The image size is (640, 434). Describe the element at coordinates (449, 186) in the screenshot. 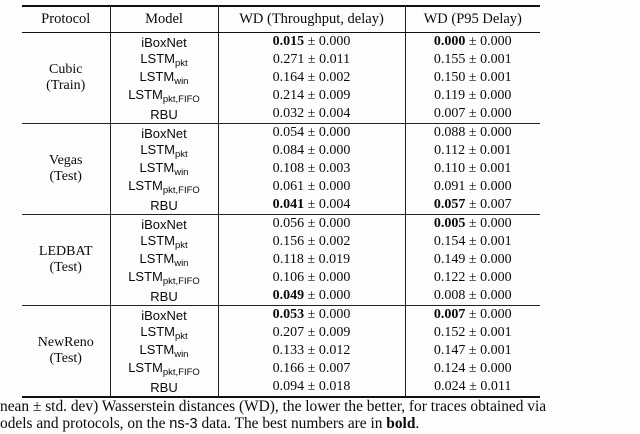

I see `mean-value: 0.091` at that location.